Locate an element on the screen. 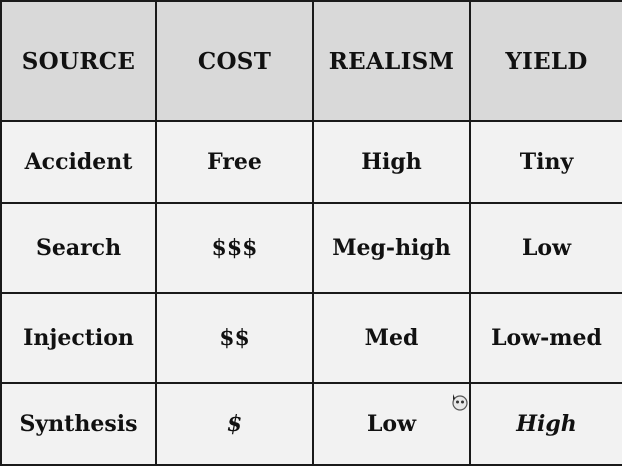 This screenshot has height=466, width=622. header-cost: COST is located at coordinates (234, 61).